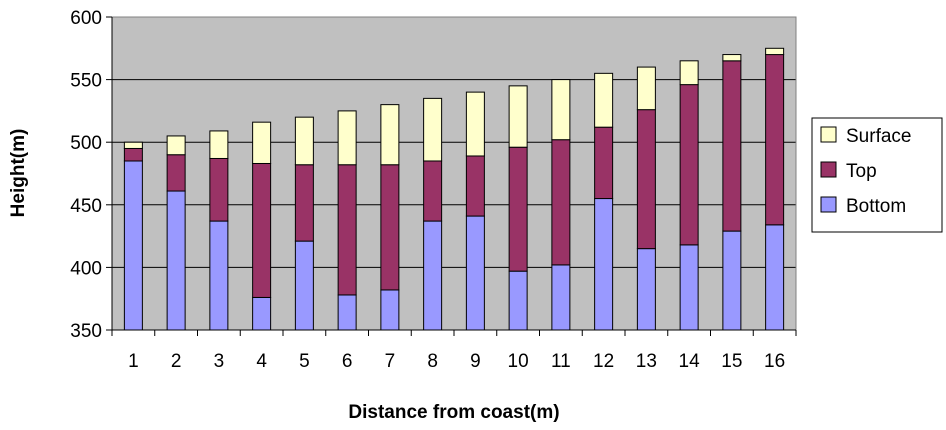 The image size is (946, 430). What do you see at coordinates (86, 331) in the screenshot?
I see `y-tick-label: 350` at bounding box center [86, 331].